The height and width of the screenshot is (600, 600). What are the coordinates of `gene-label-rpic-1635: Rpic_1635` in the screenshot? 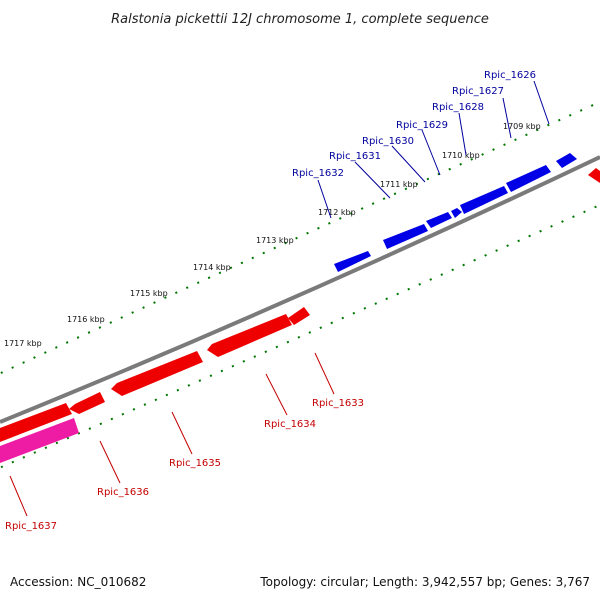 It's located at (195, 463).